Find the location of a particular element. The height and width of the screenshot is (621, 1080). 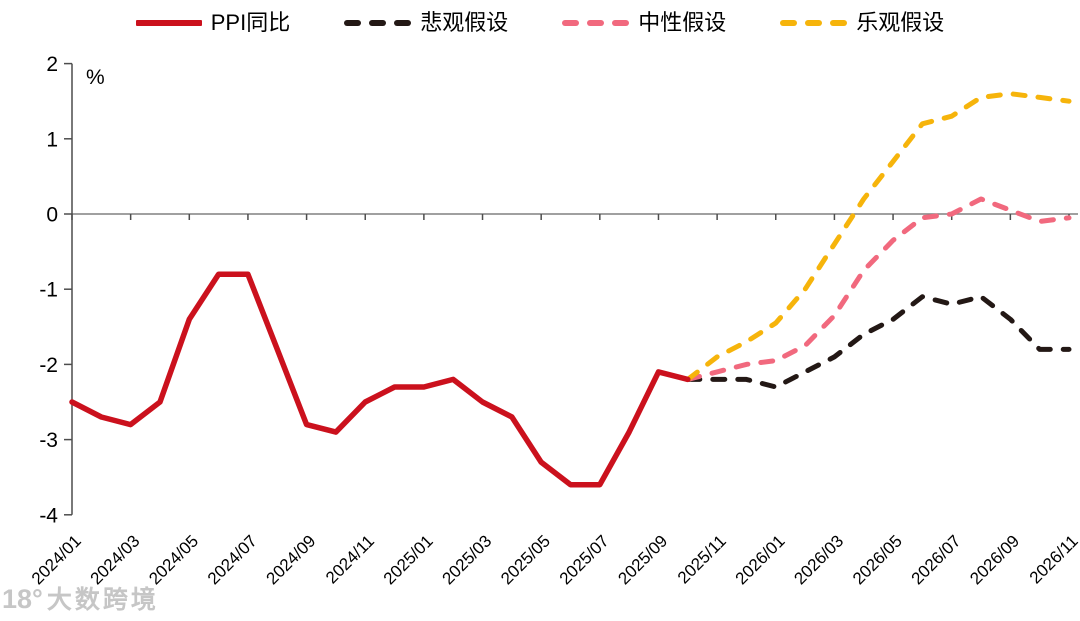

x-tick-label: 2024/05 is located at coordinates (173, 559).